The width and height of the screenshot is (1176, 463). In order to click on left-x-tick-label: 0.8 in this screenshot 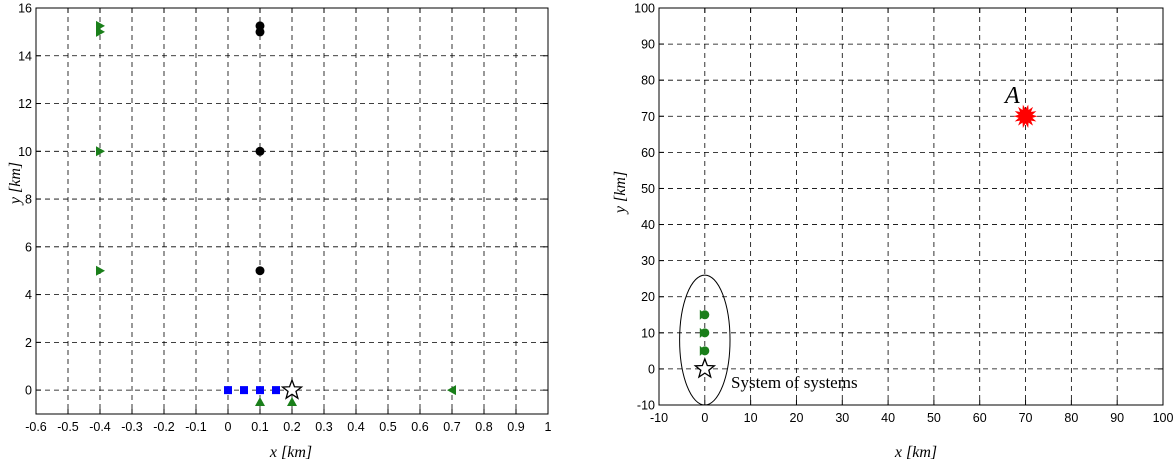, I will do `click(483, 427)`.